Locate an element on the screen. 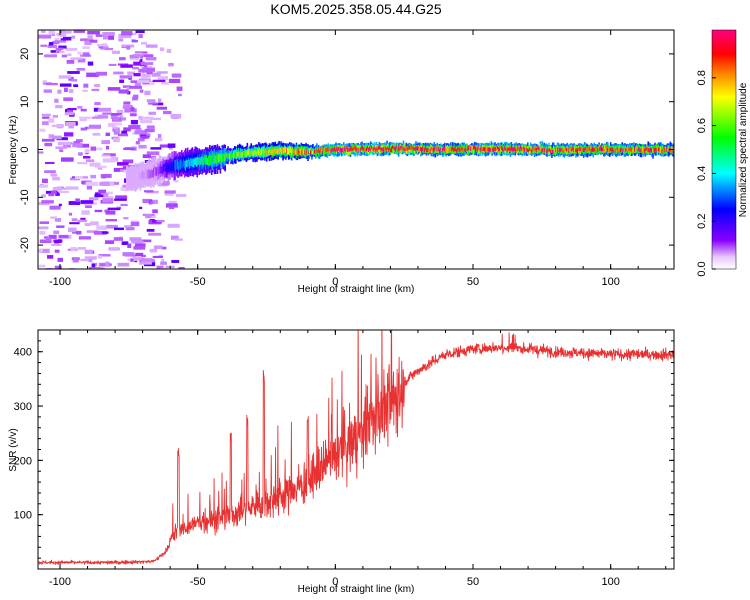  spectrogram-ylabel: Frequency (Hz) is located at coordinates (13, 150).